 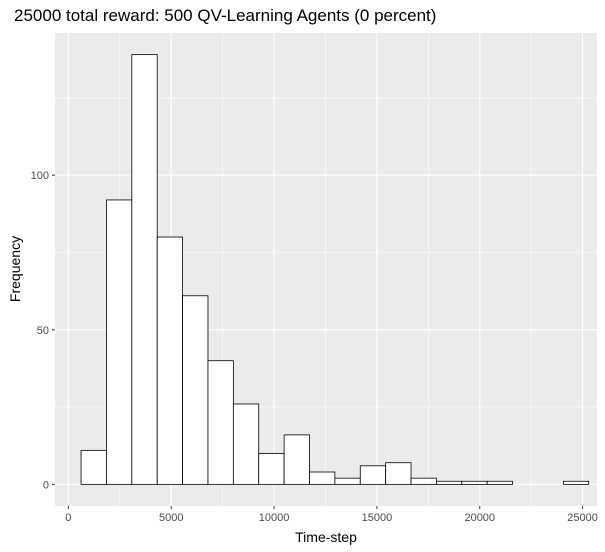 What do you see at coordinates (331, 515) in the screenshot?
I see `x-axis: 0 5000 10000 15000 20000 25000` at bounding box center [331, 515].